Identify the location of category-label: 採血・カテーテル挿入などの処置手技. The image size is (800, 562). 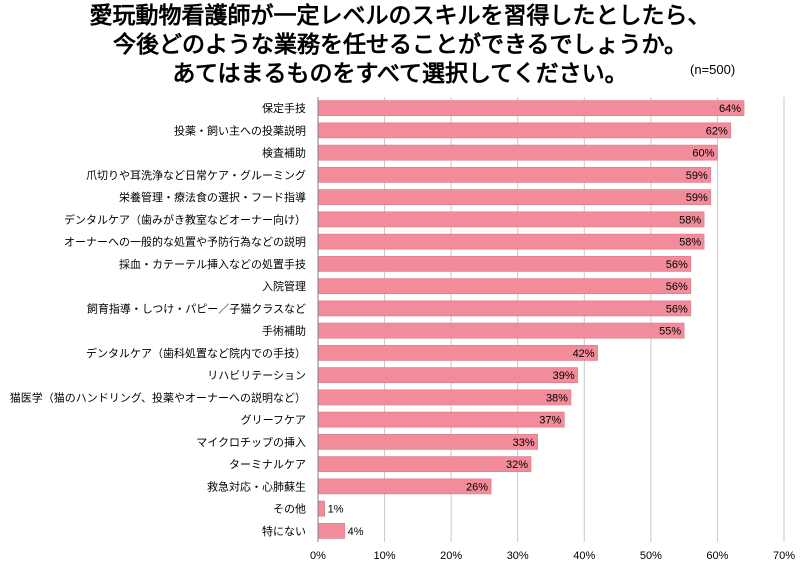
(212, 264).